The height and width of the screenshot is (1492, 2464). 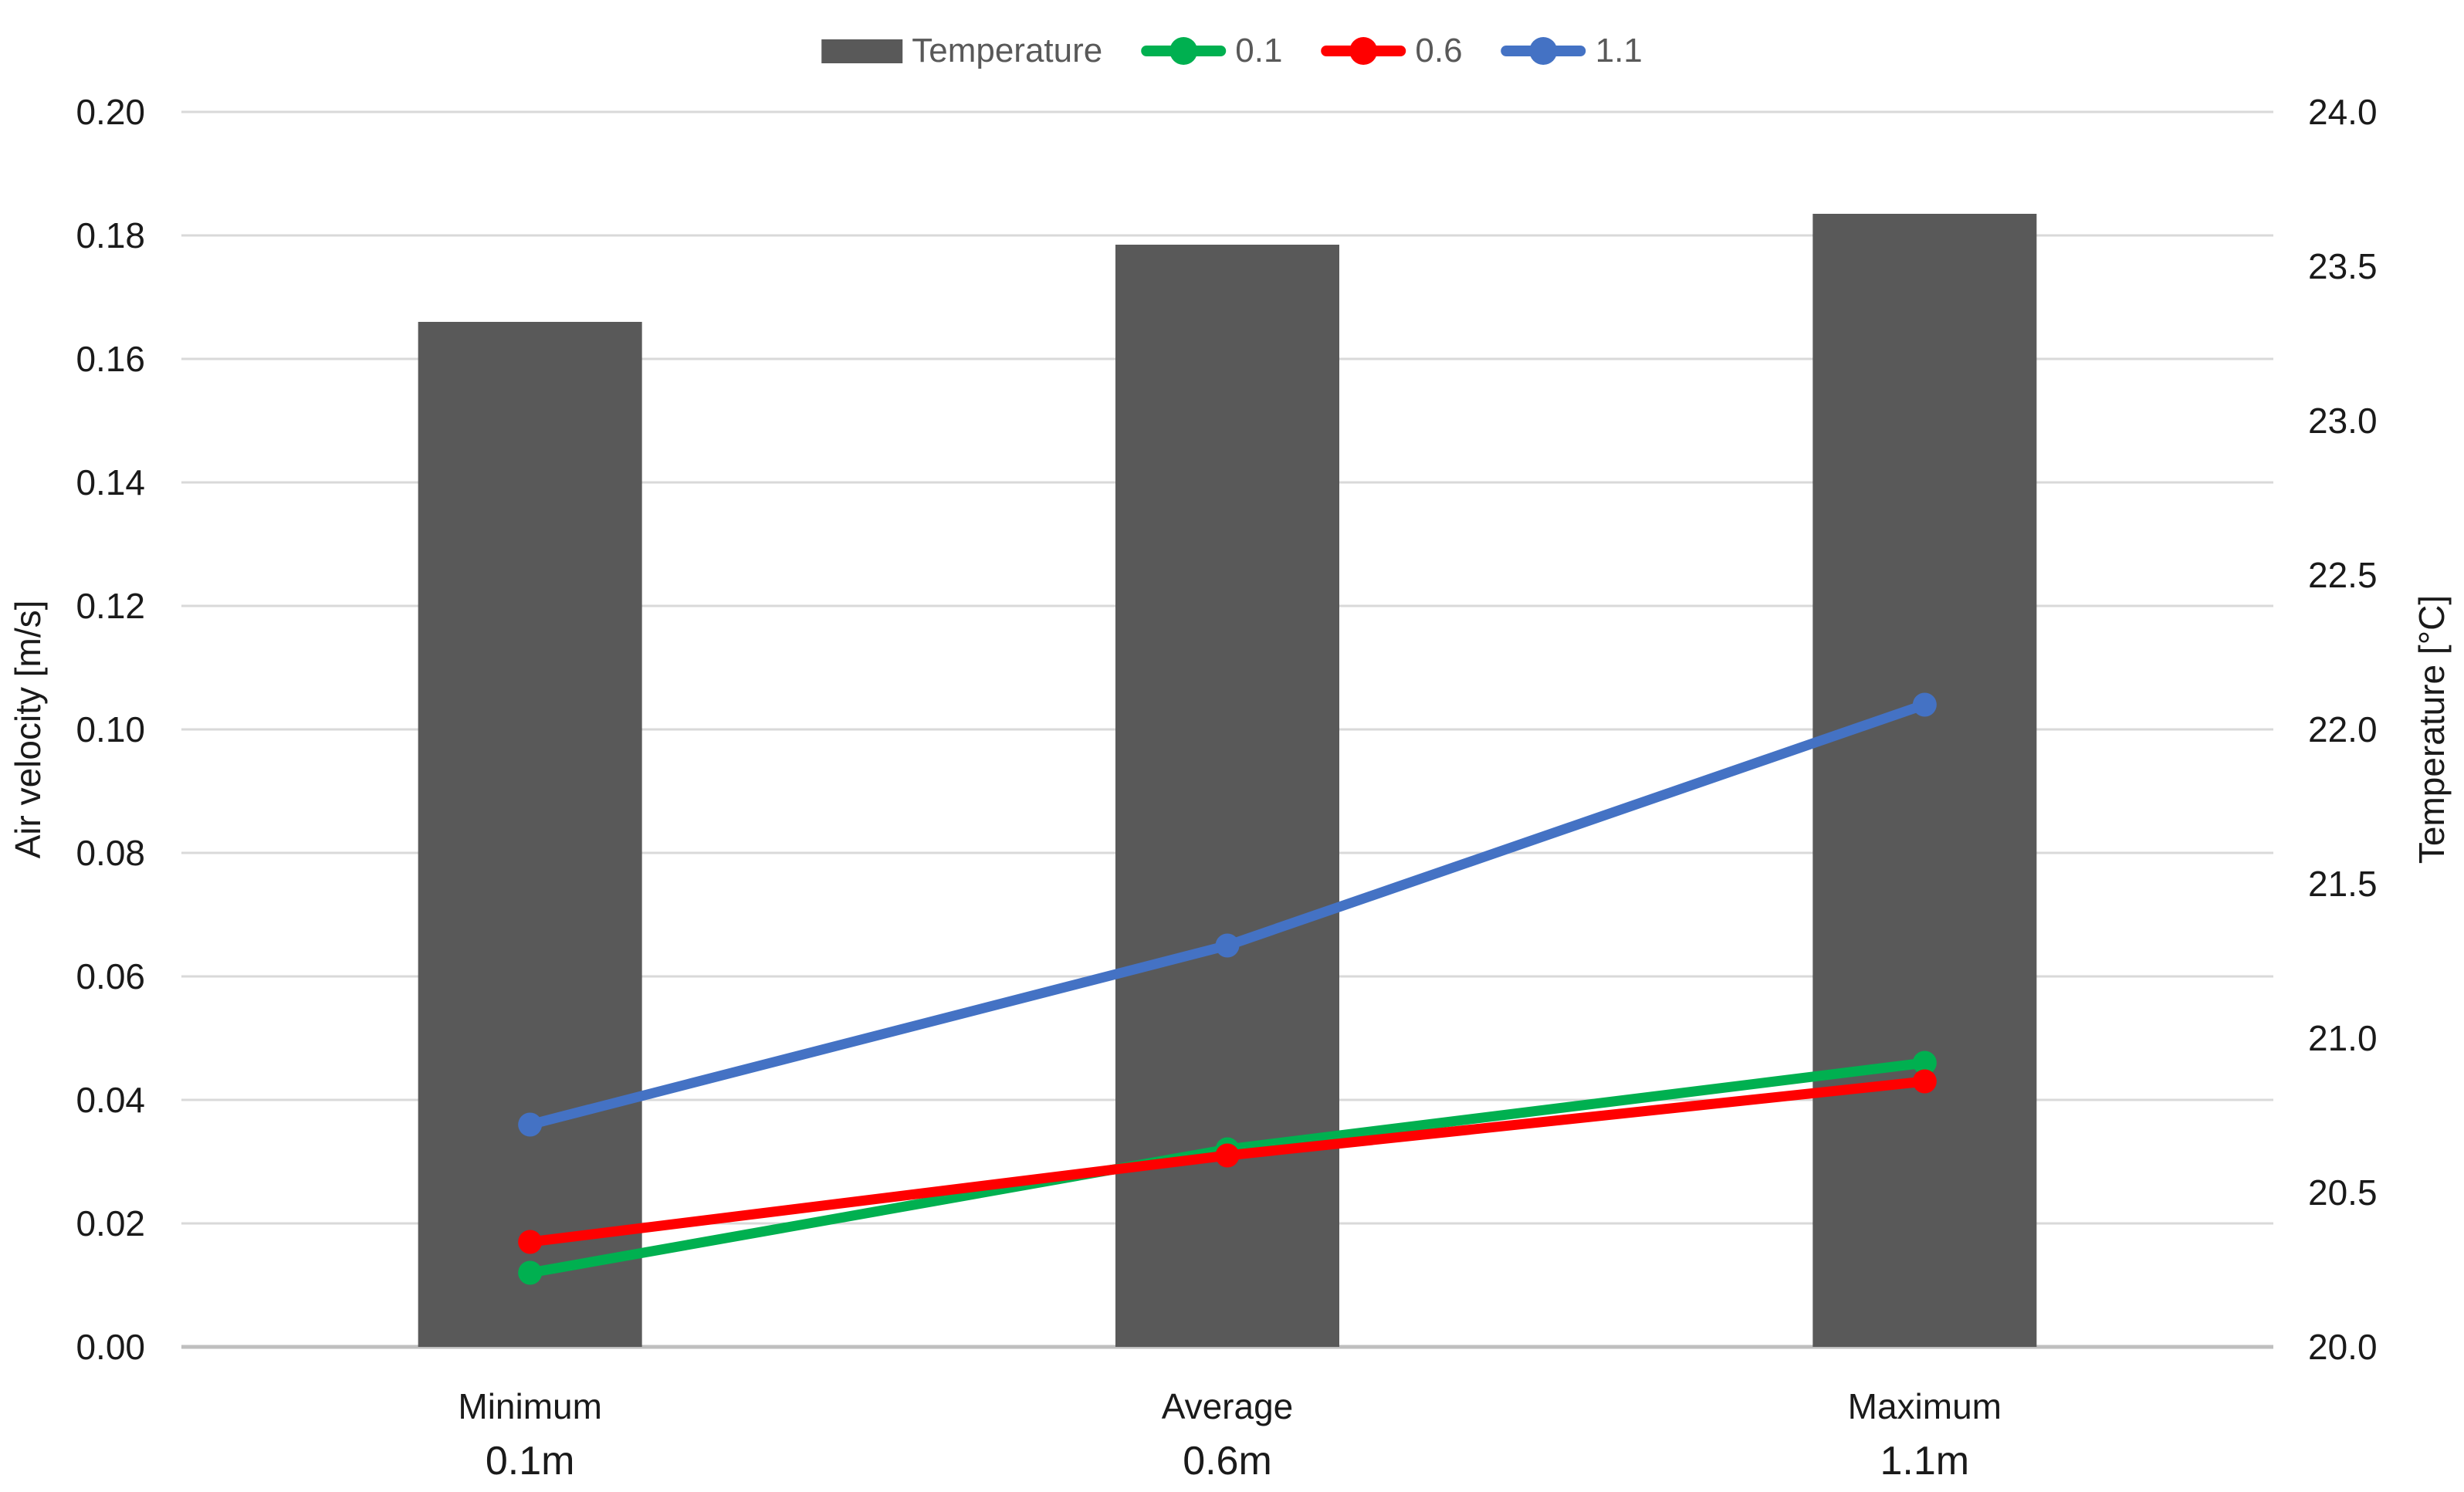 What do you see at coordinates (1227, 796) in the screenshot?
I see `bar-temperature-average` at bounding box center [1227, 796].